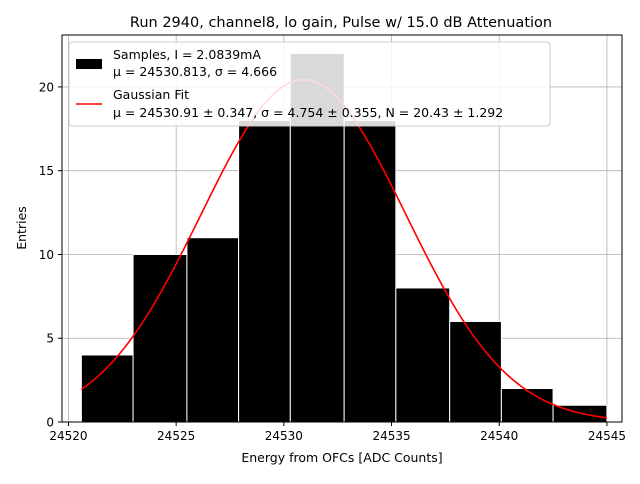  I want to click on legend-fit-line1: Gaussian Fit, so click(151, 94).